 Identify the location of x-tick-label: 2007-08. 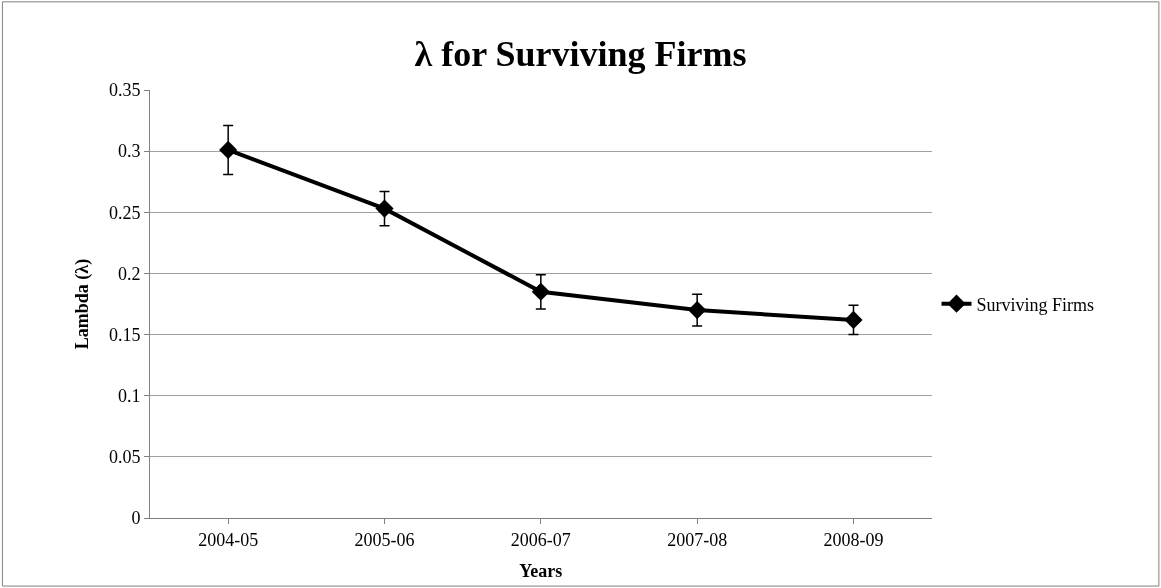
(697, 539).